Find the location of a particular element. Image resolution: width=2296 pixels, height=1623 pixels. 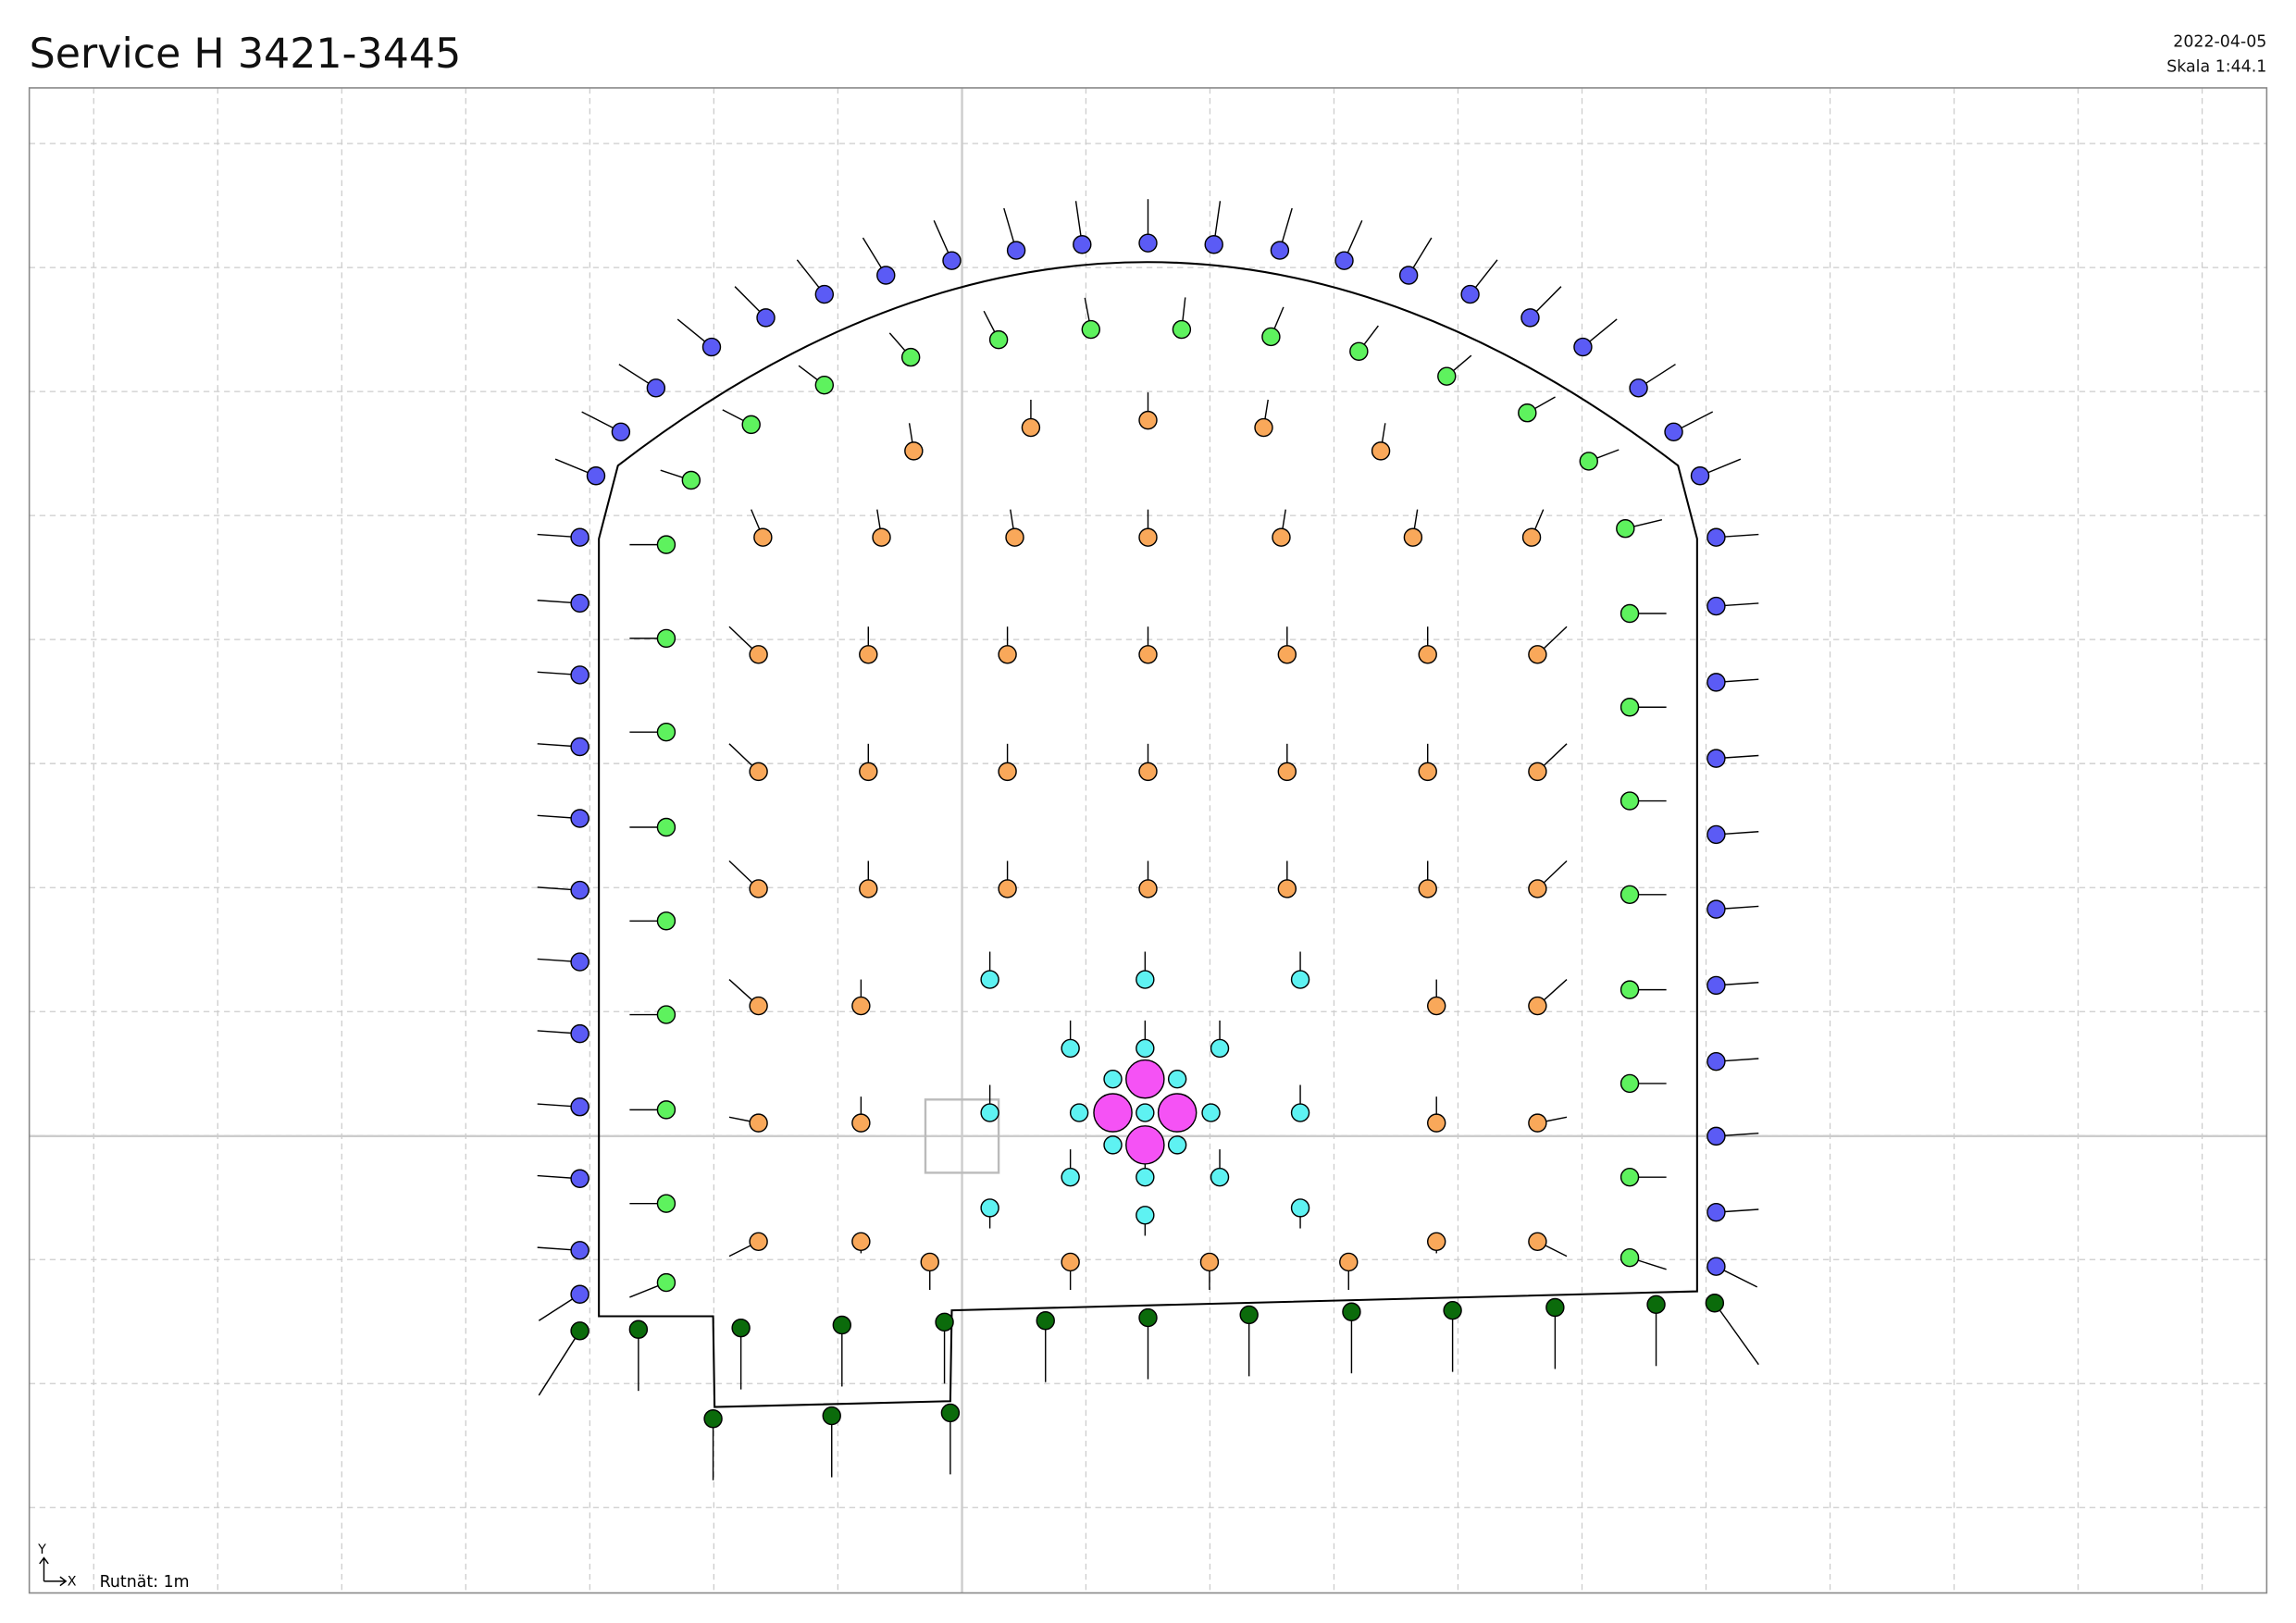

axis-y-label: Y is located at coordinates (42, 1549).